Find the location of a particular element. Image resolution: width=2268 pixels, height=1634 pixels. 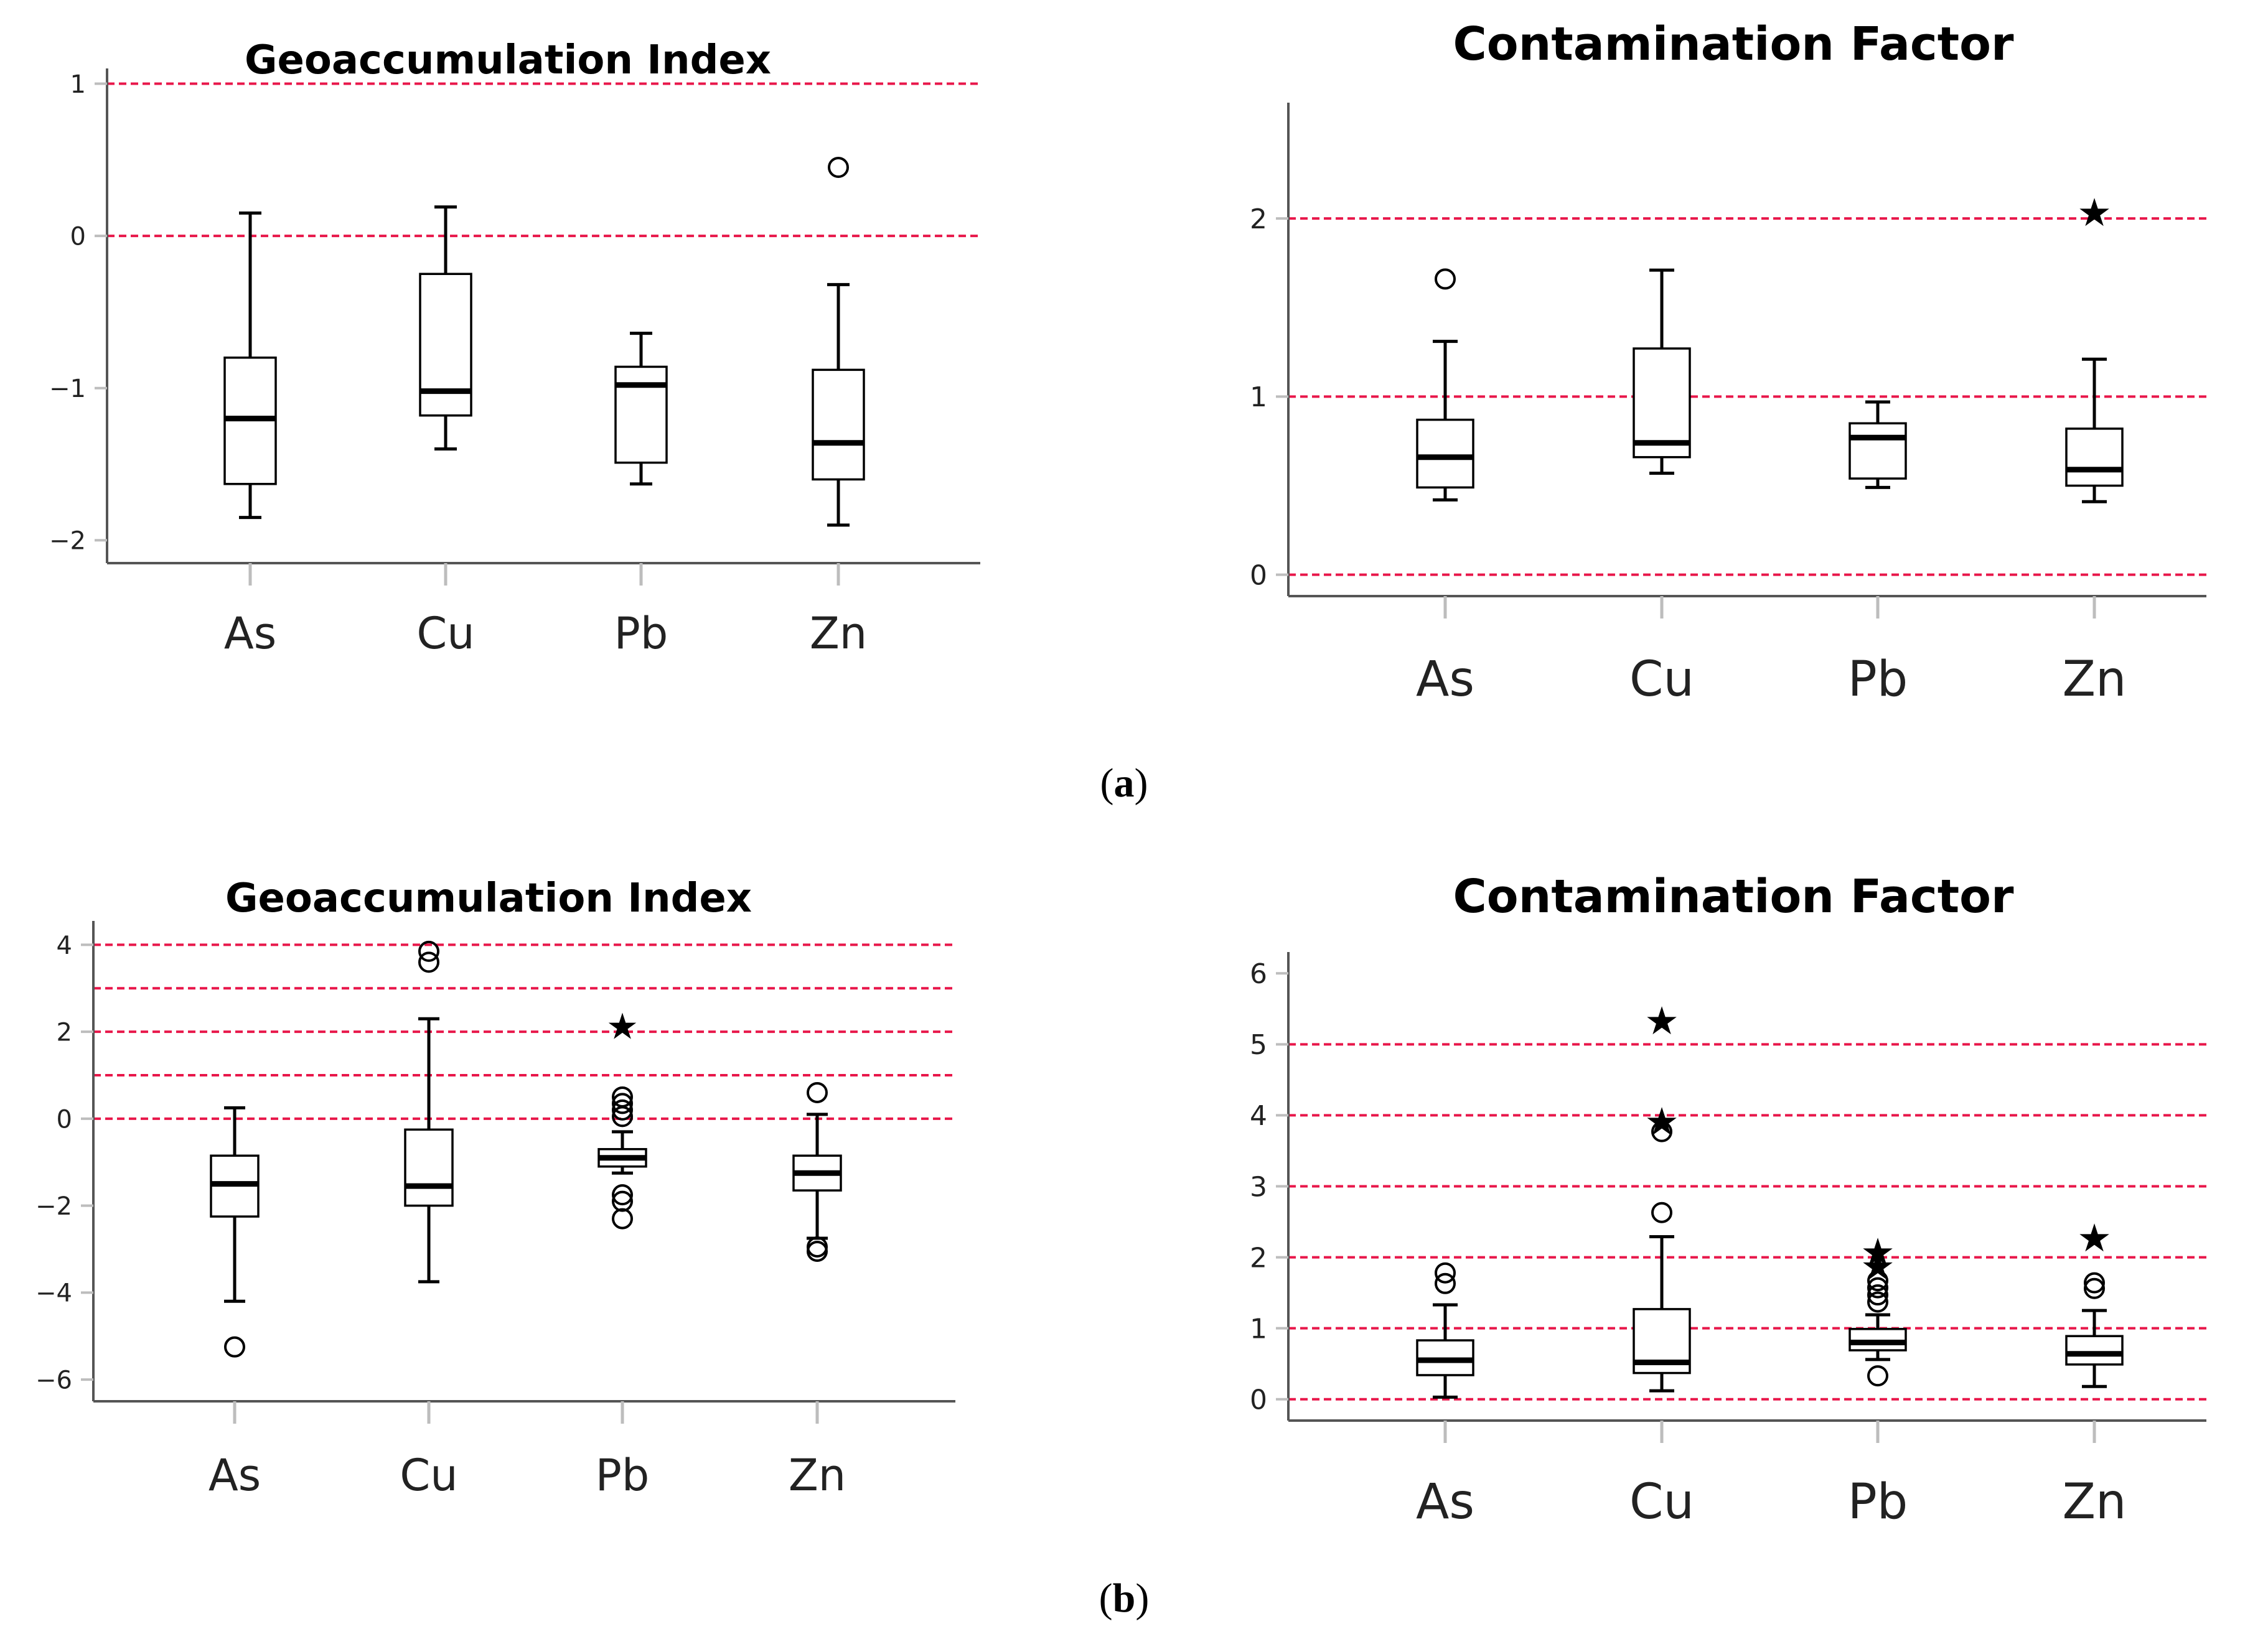

box-pb: ★★ is located at coordinates (1878, 1308).